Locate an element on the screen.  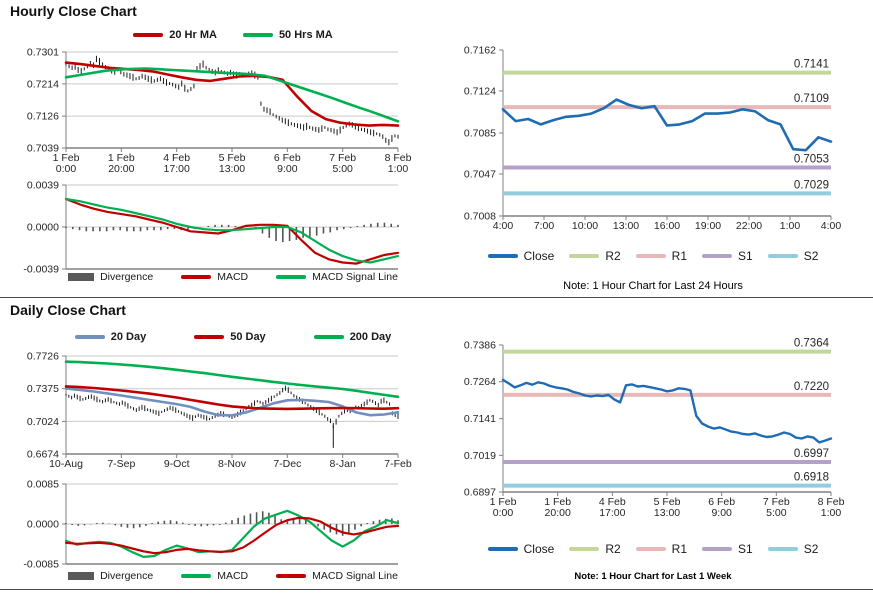
svg-text: 0.0039 is located at coordinates (43, 186).